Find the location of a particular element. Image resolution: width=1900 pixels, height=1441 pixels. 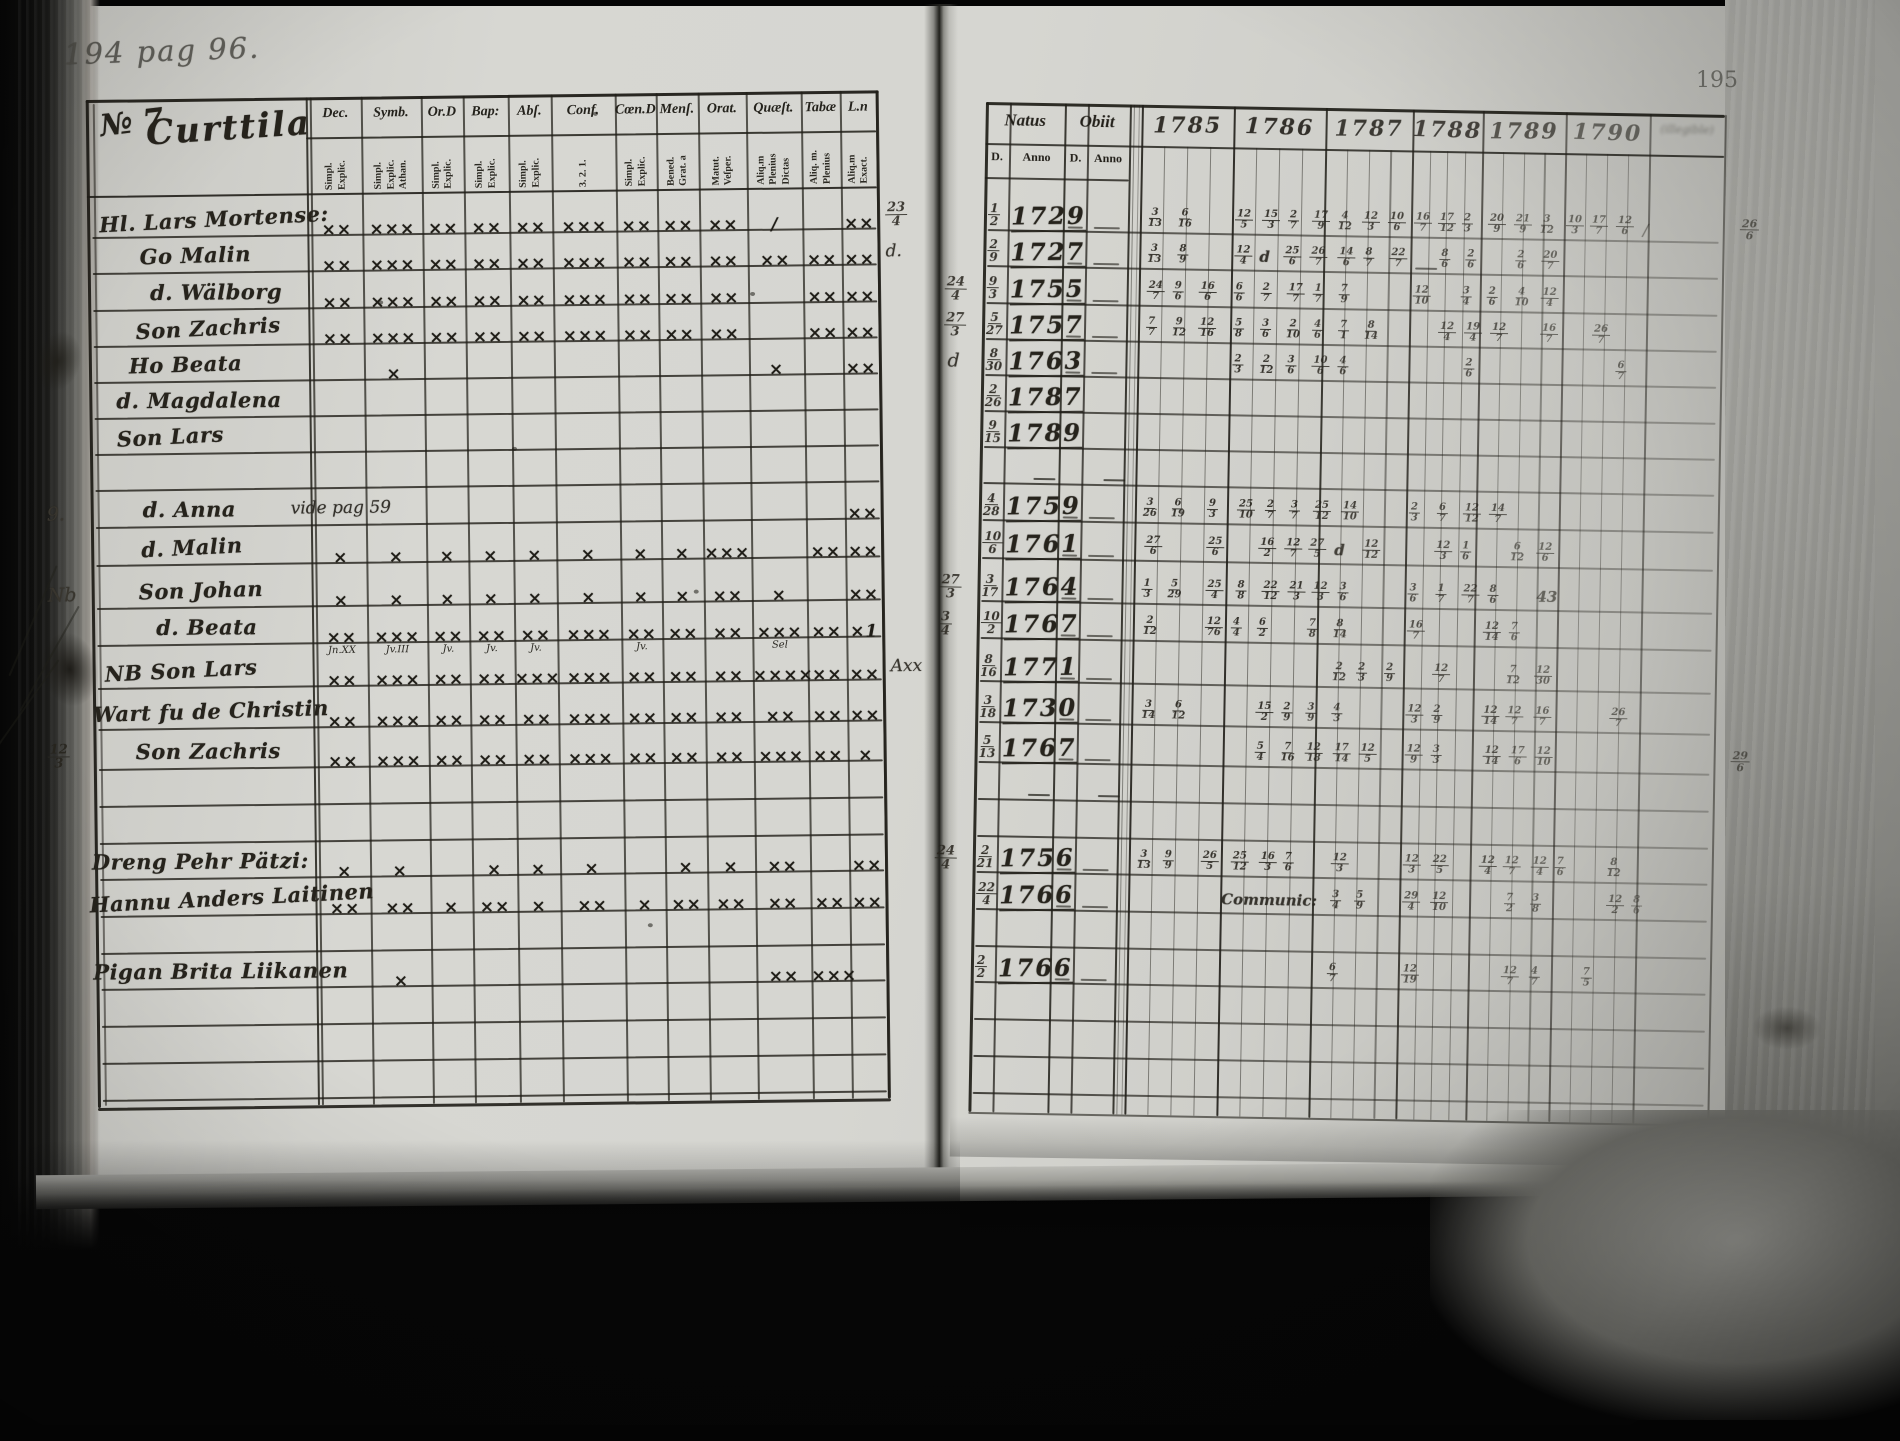

natus-day: 8 16 is located at coordinates (988, 665).